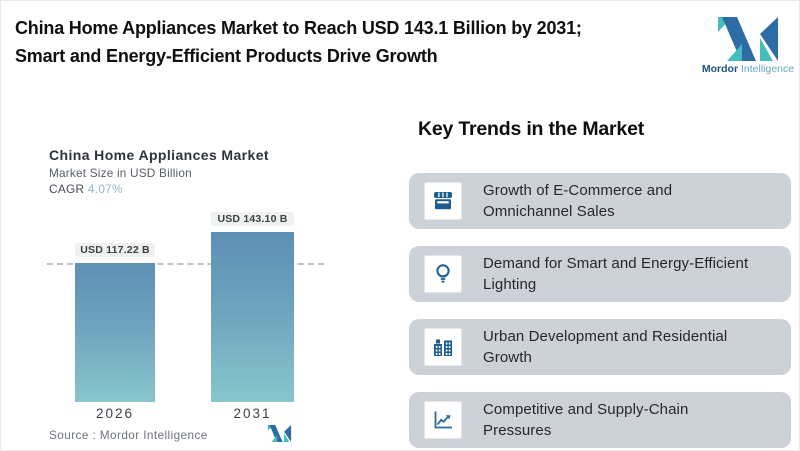 The height and width of the screenshot is (451, 800). What do you see at coordinates (115, 332) in the screenshot?
I see `bar-2026` at bounding box center [115, 332].